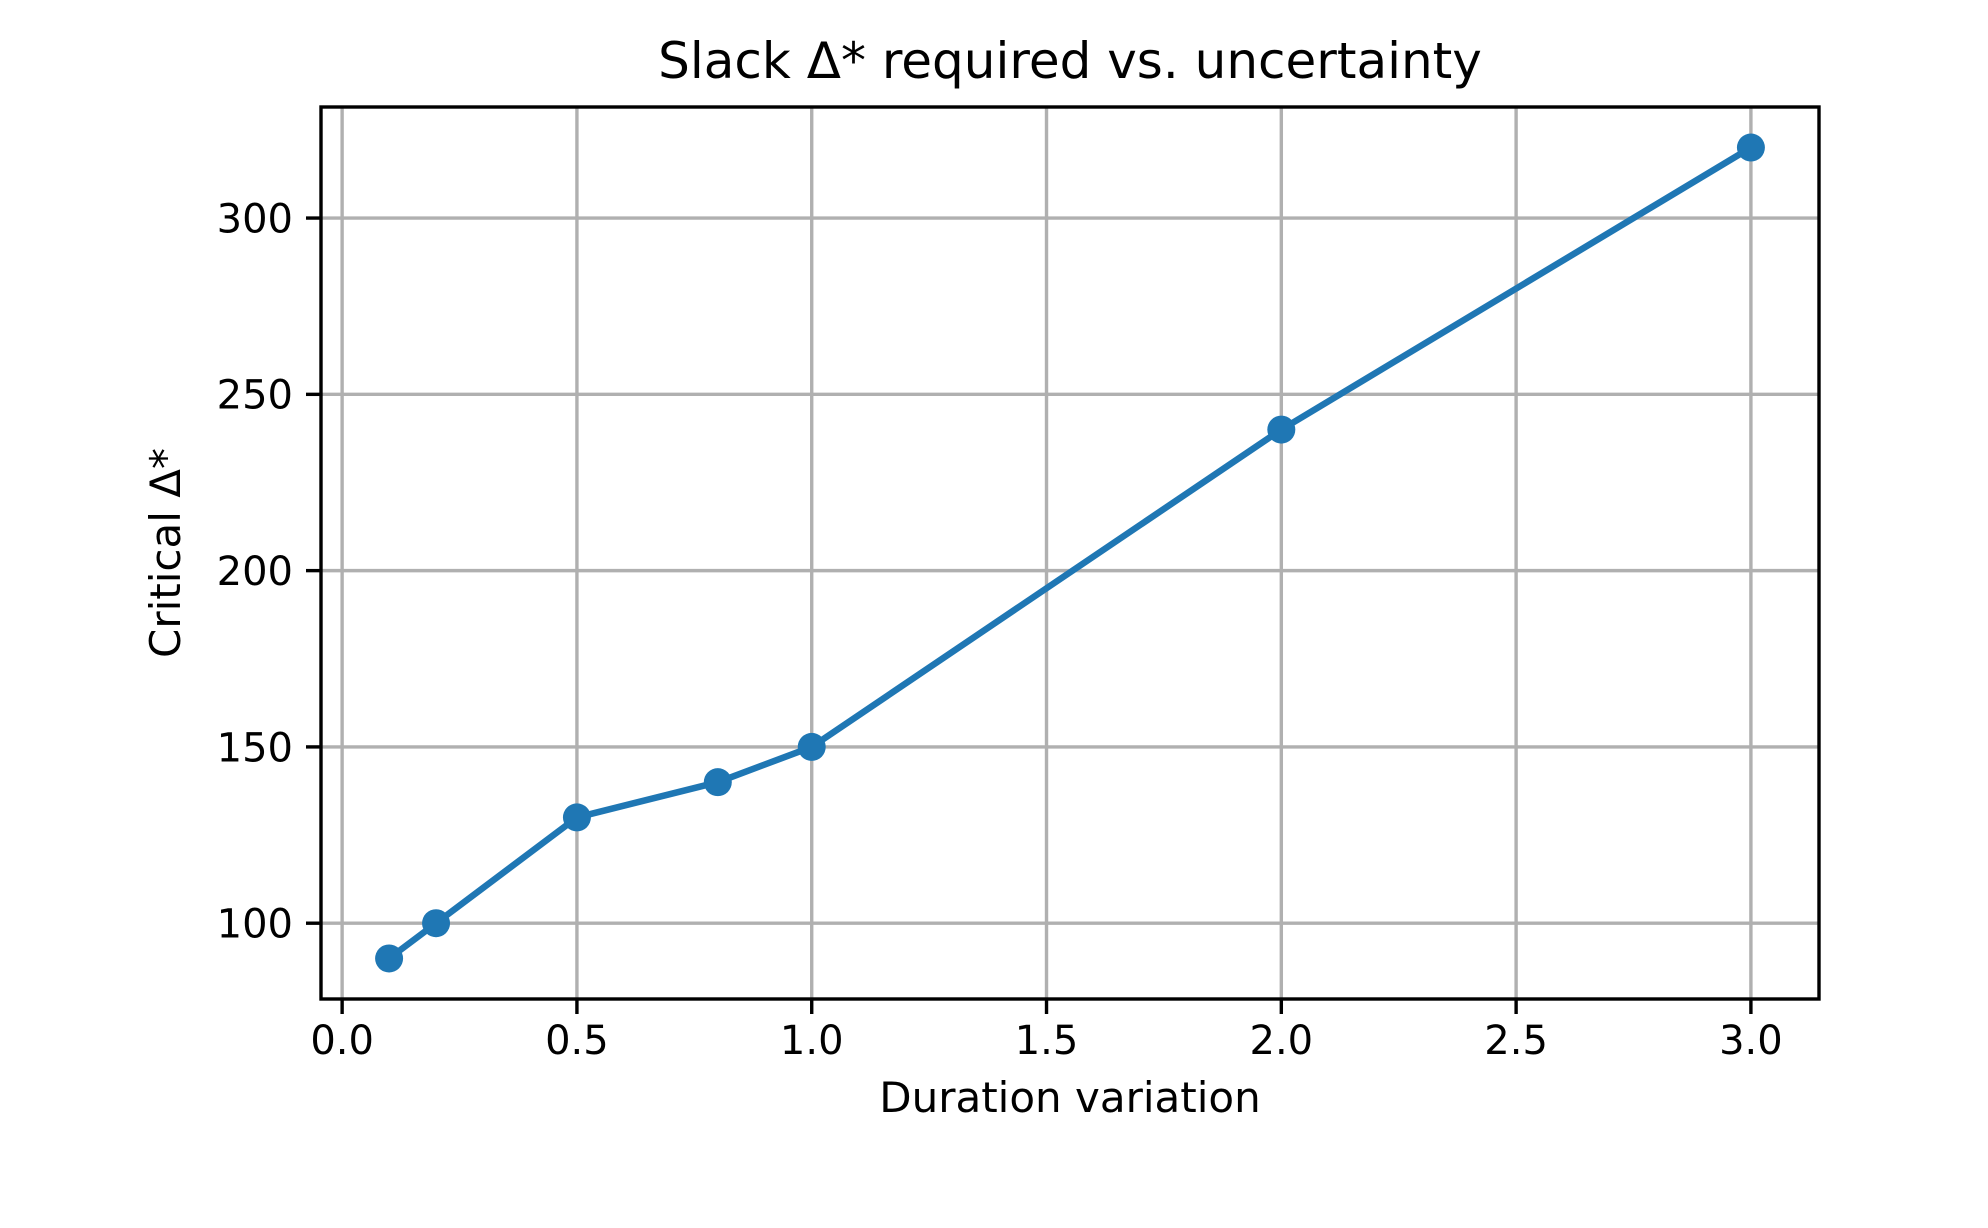 The width and height of the screenshot is (1988, 1228). What do you see at coordinates (255, 748) in the screenshot?
I see `y-tick-label: 150` at bounding box center [255, 748].